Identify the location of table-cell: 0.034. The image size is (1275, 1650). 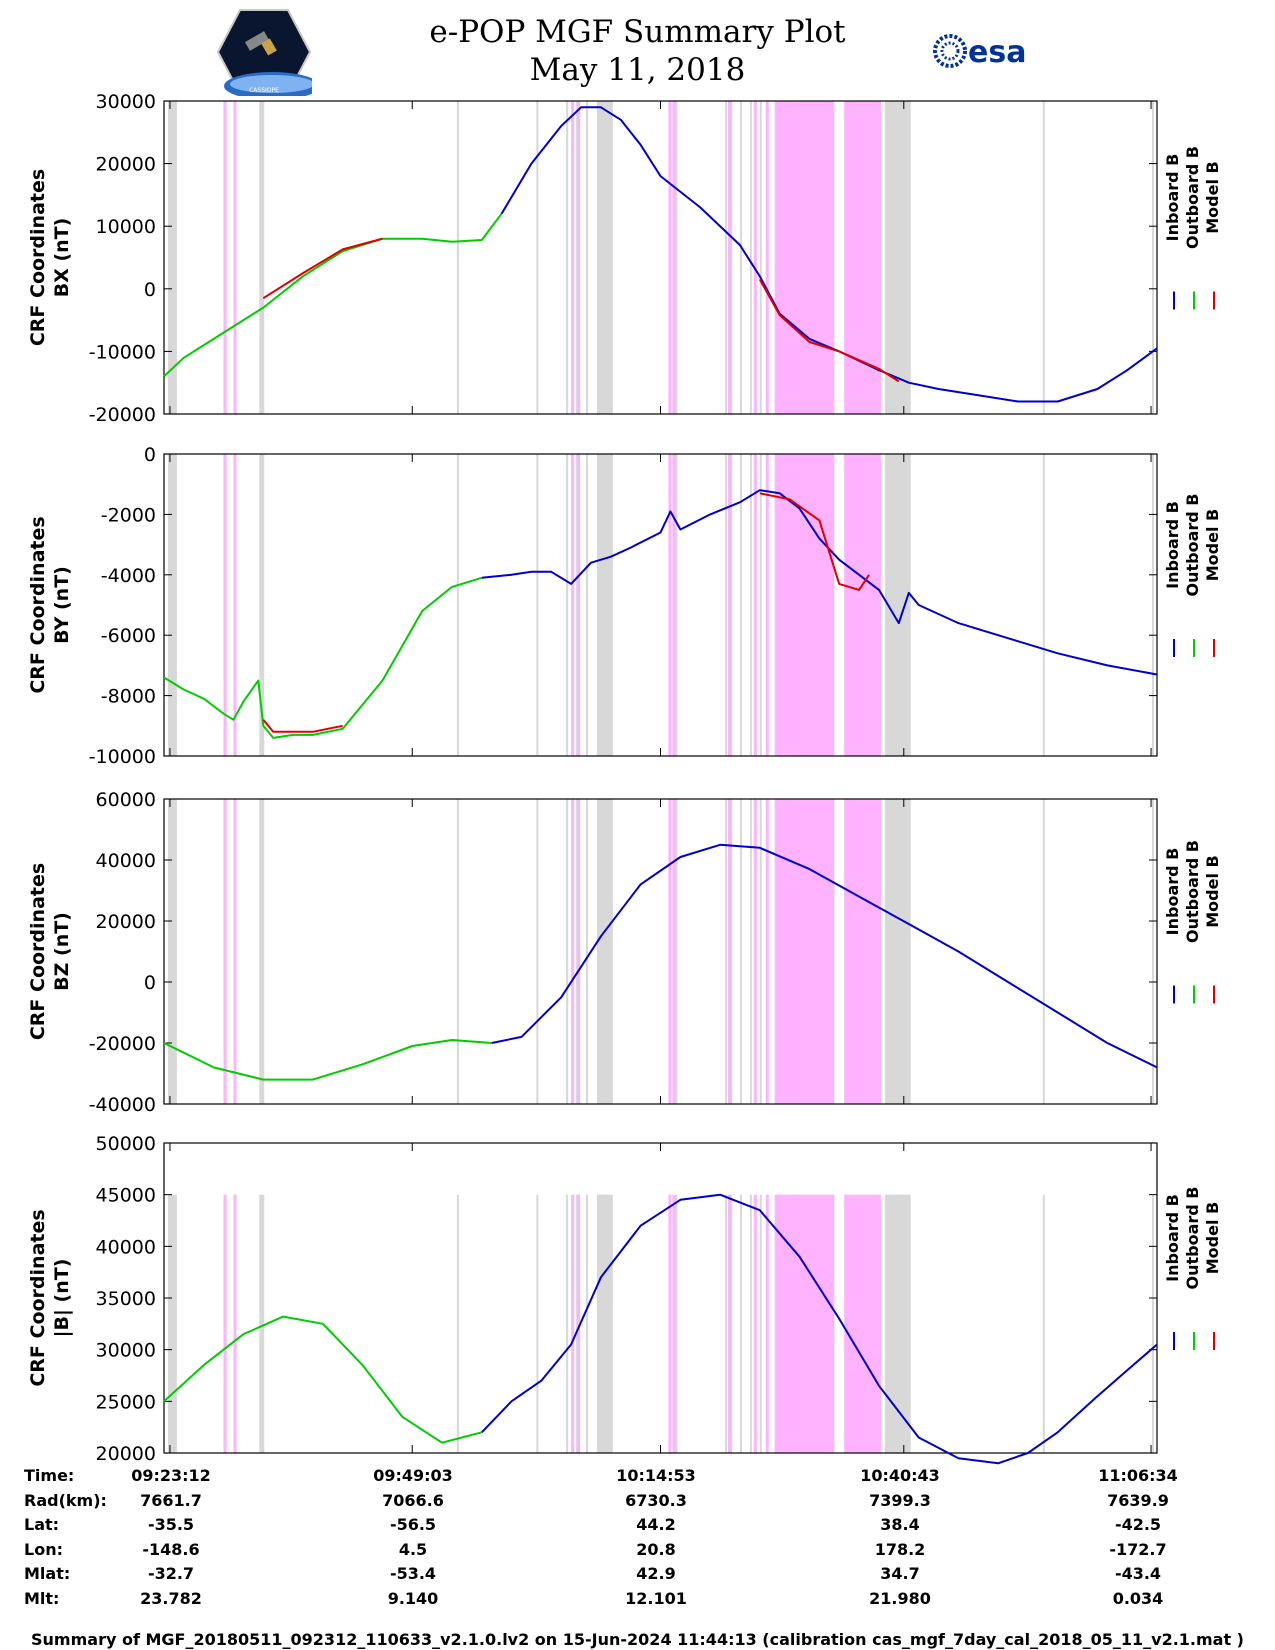
(1138, 1598).